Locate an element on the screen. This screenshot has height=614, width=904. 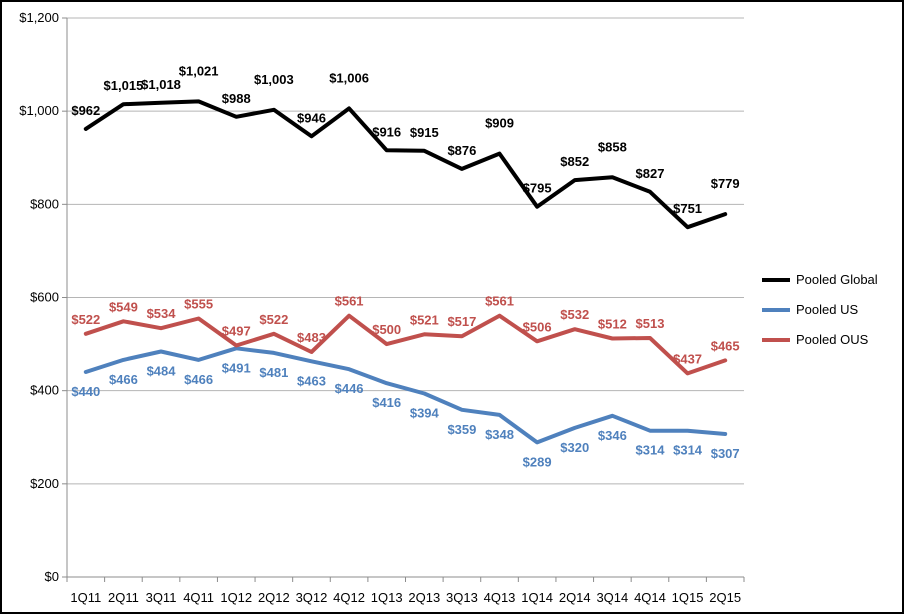
legend-entry-pooled-ous: Pooled OUS is located at coordinates (832, 339).